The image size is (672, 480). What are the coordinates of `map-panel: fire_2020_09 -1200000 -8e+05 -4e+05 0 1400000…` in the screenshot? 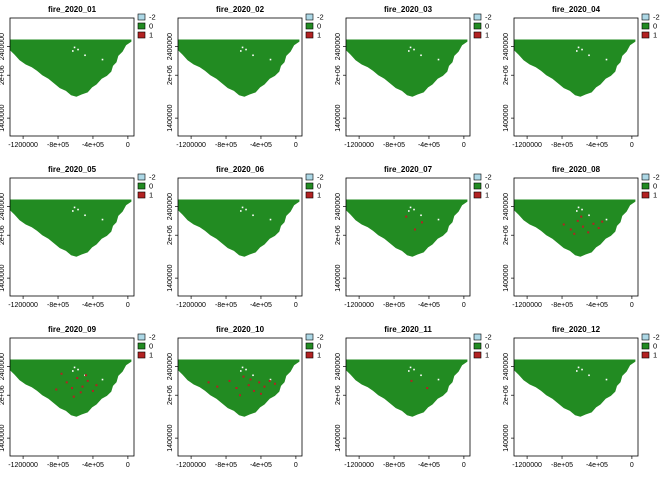 It's located at (78, 397).